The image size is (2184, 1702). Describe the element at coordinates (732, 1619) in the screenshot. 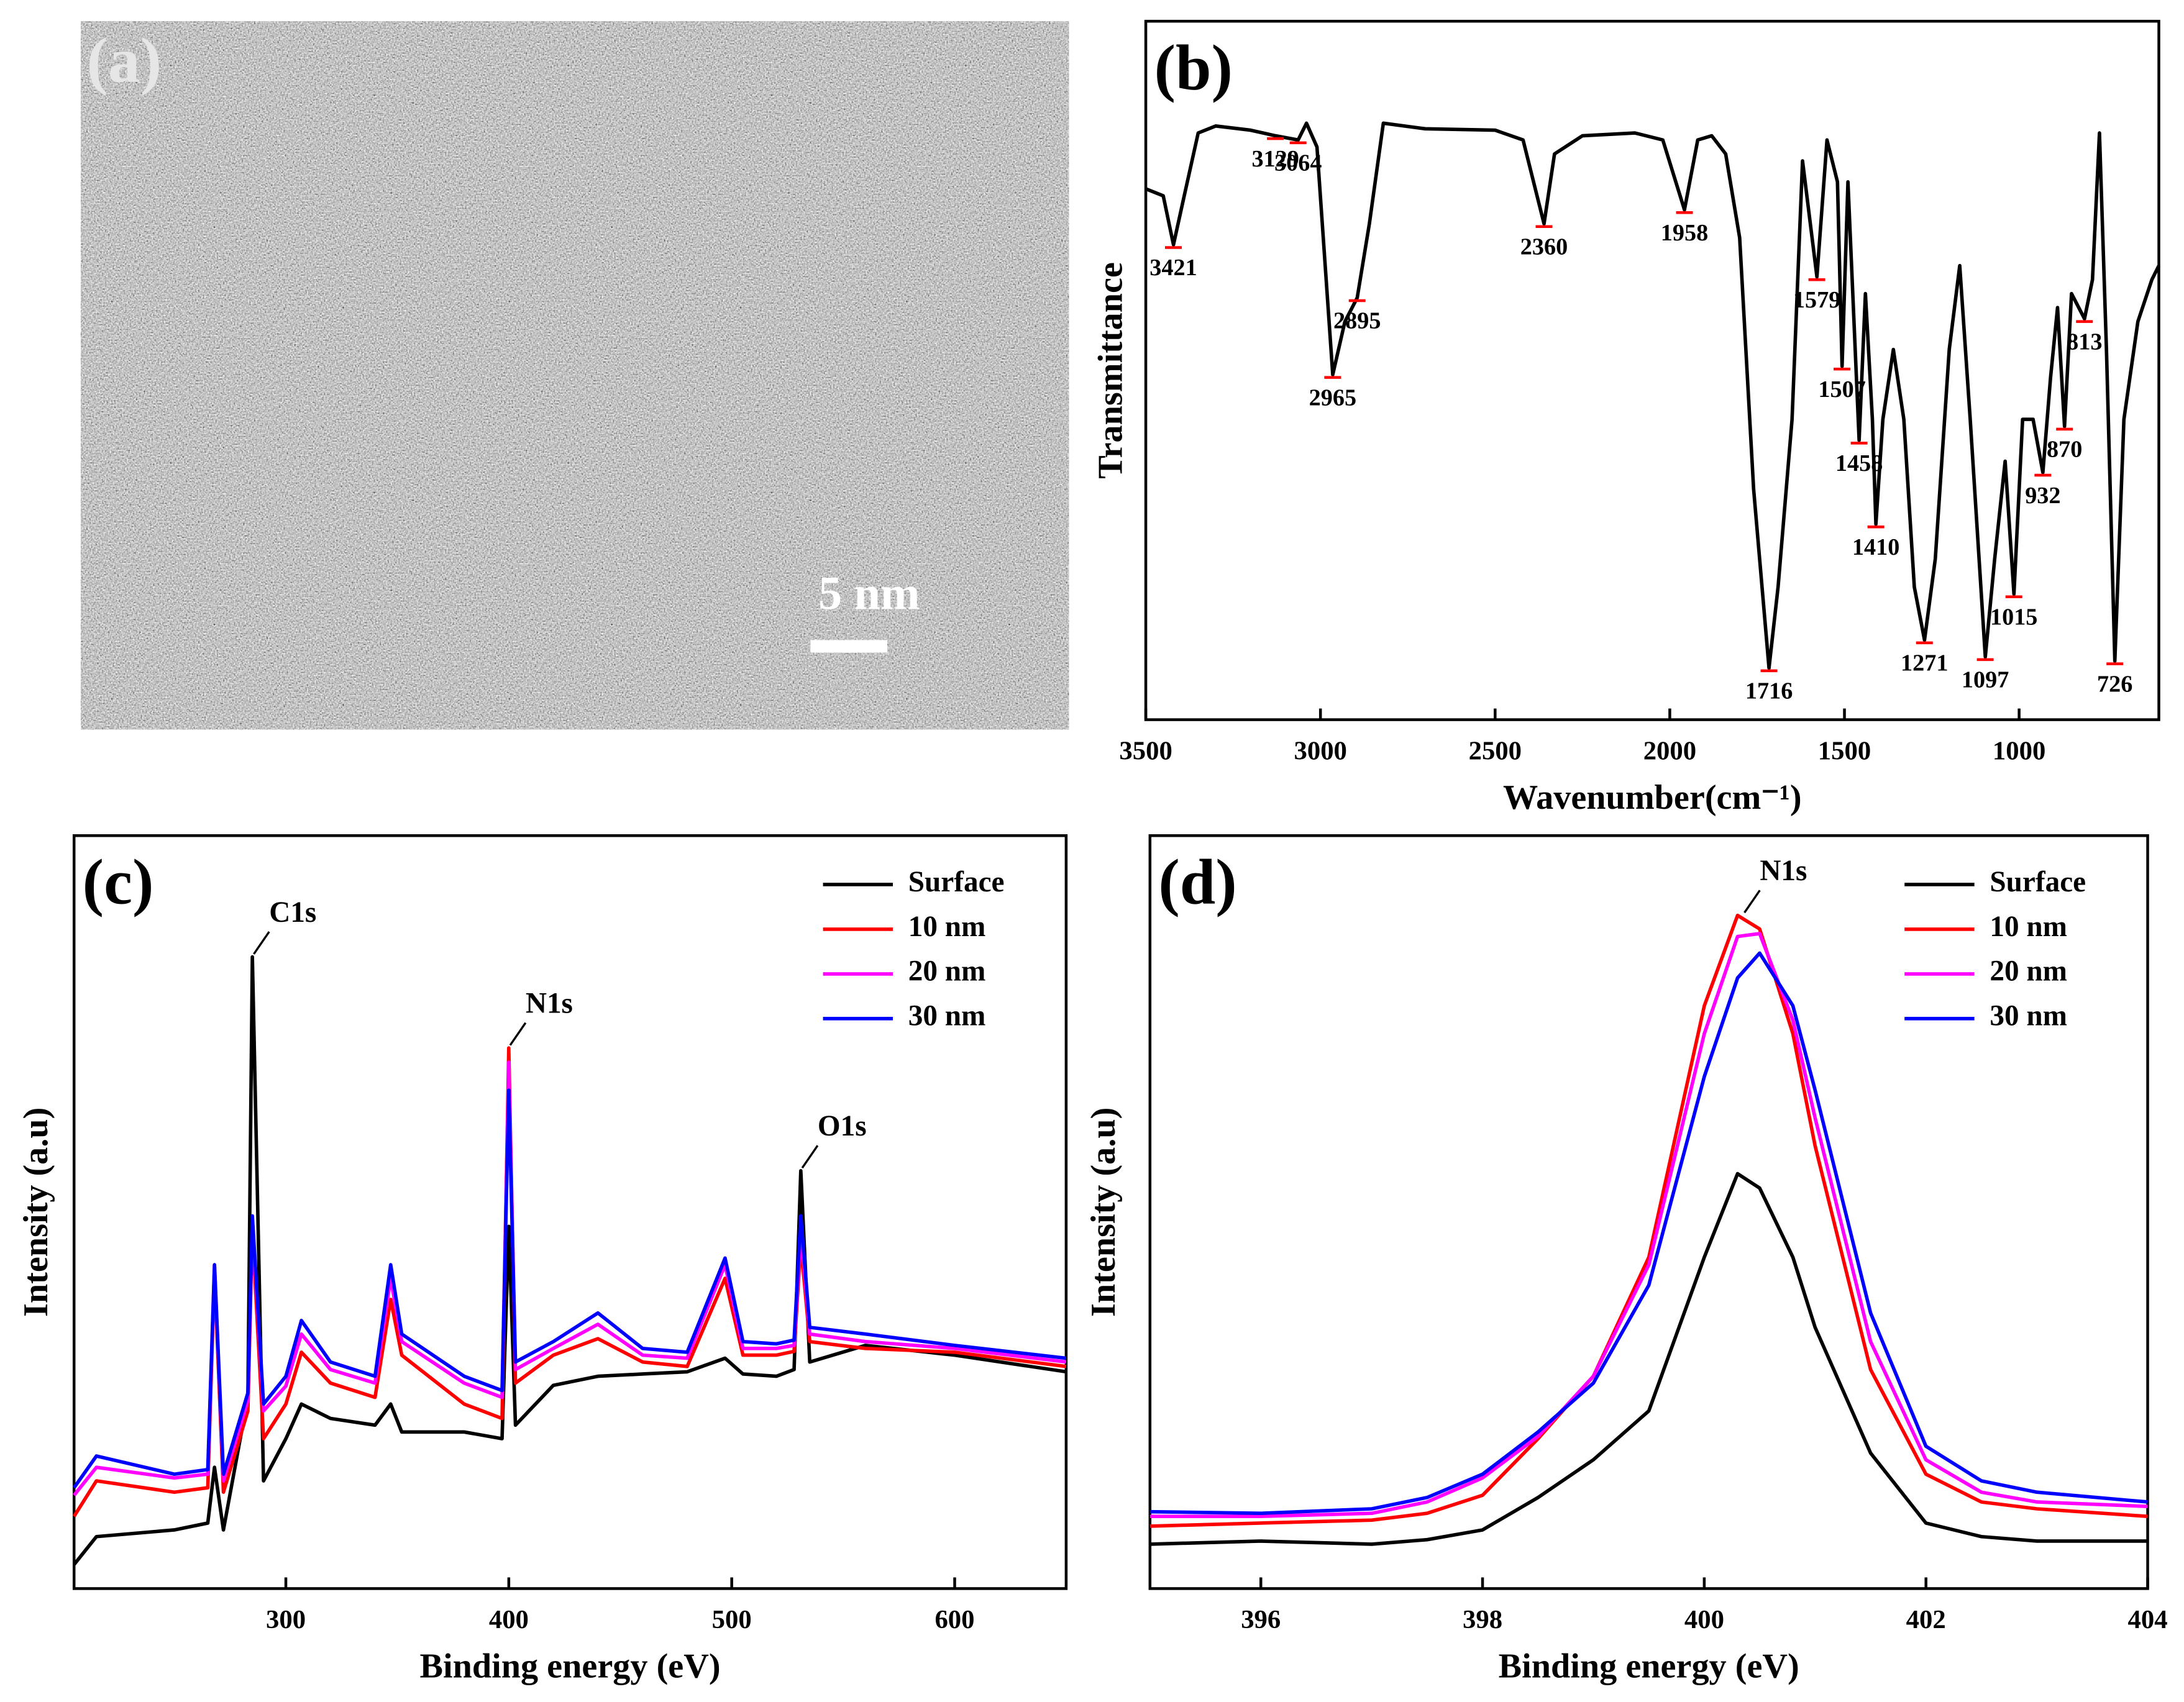

I see `x-tick-label: 500` at that location.